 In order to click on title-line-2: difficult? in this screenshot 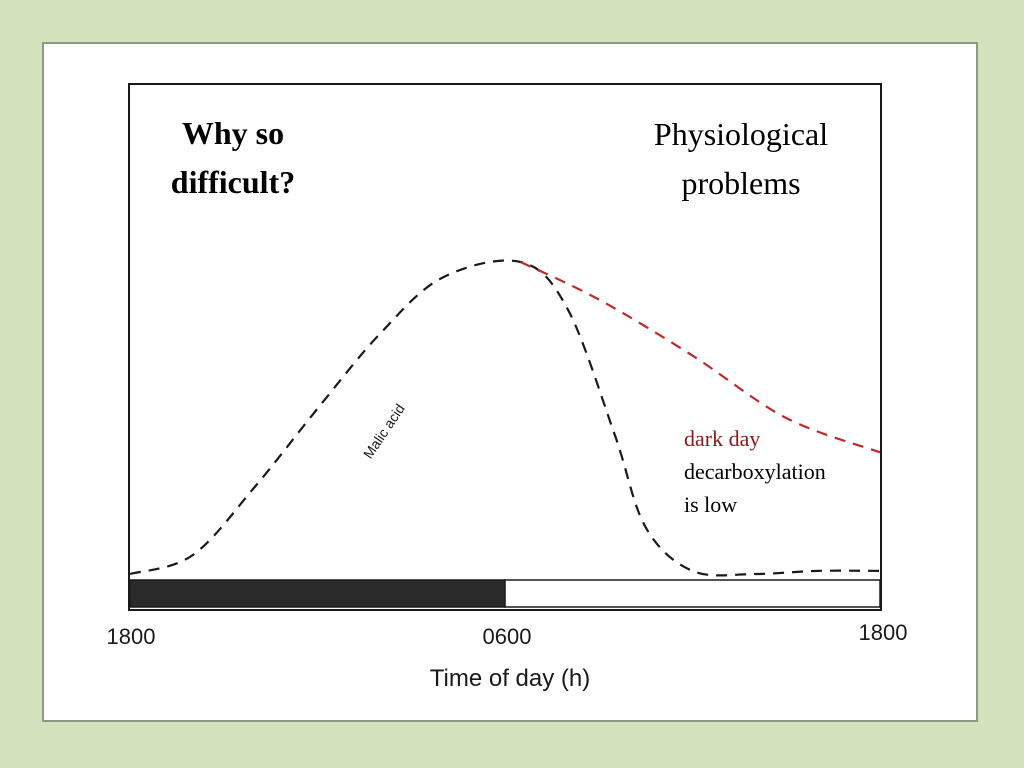, I will do `click(233, 182)`.